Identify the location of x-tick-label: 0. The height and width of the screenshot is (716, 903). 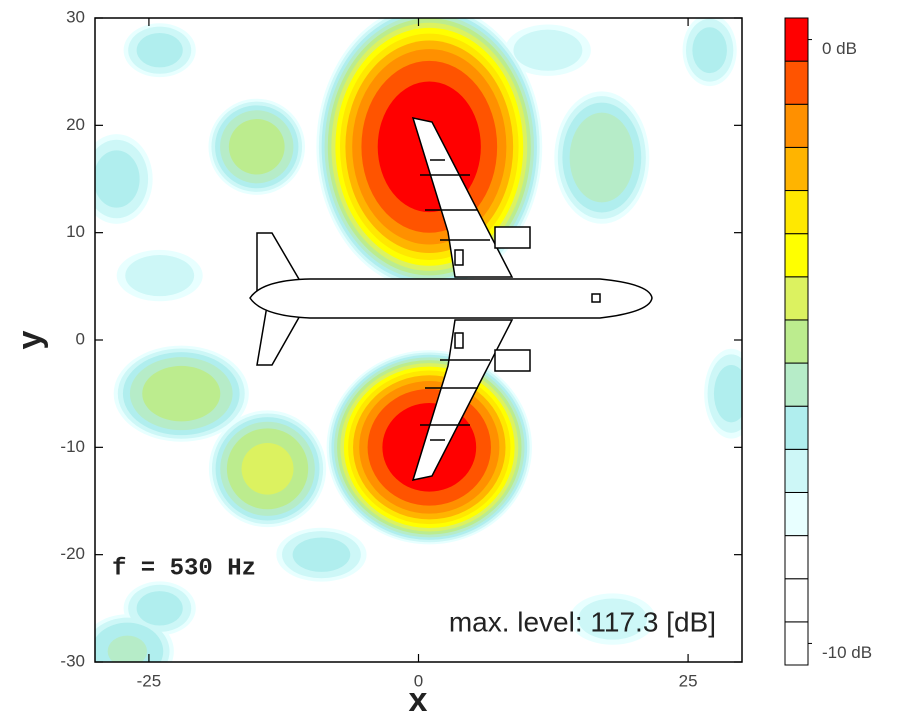
(418, 680).